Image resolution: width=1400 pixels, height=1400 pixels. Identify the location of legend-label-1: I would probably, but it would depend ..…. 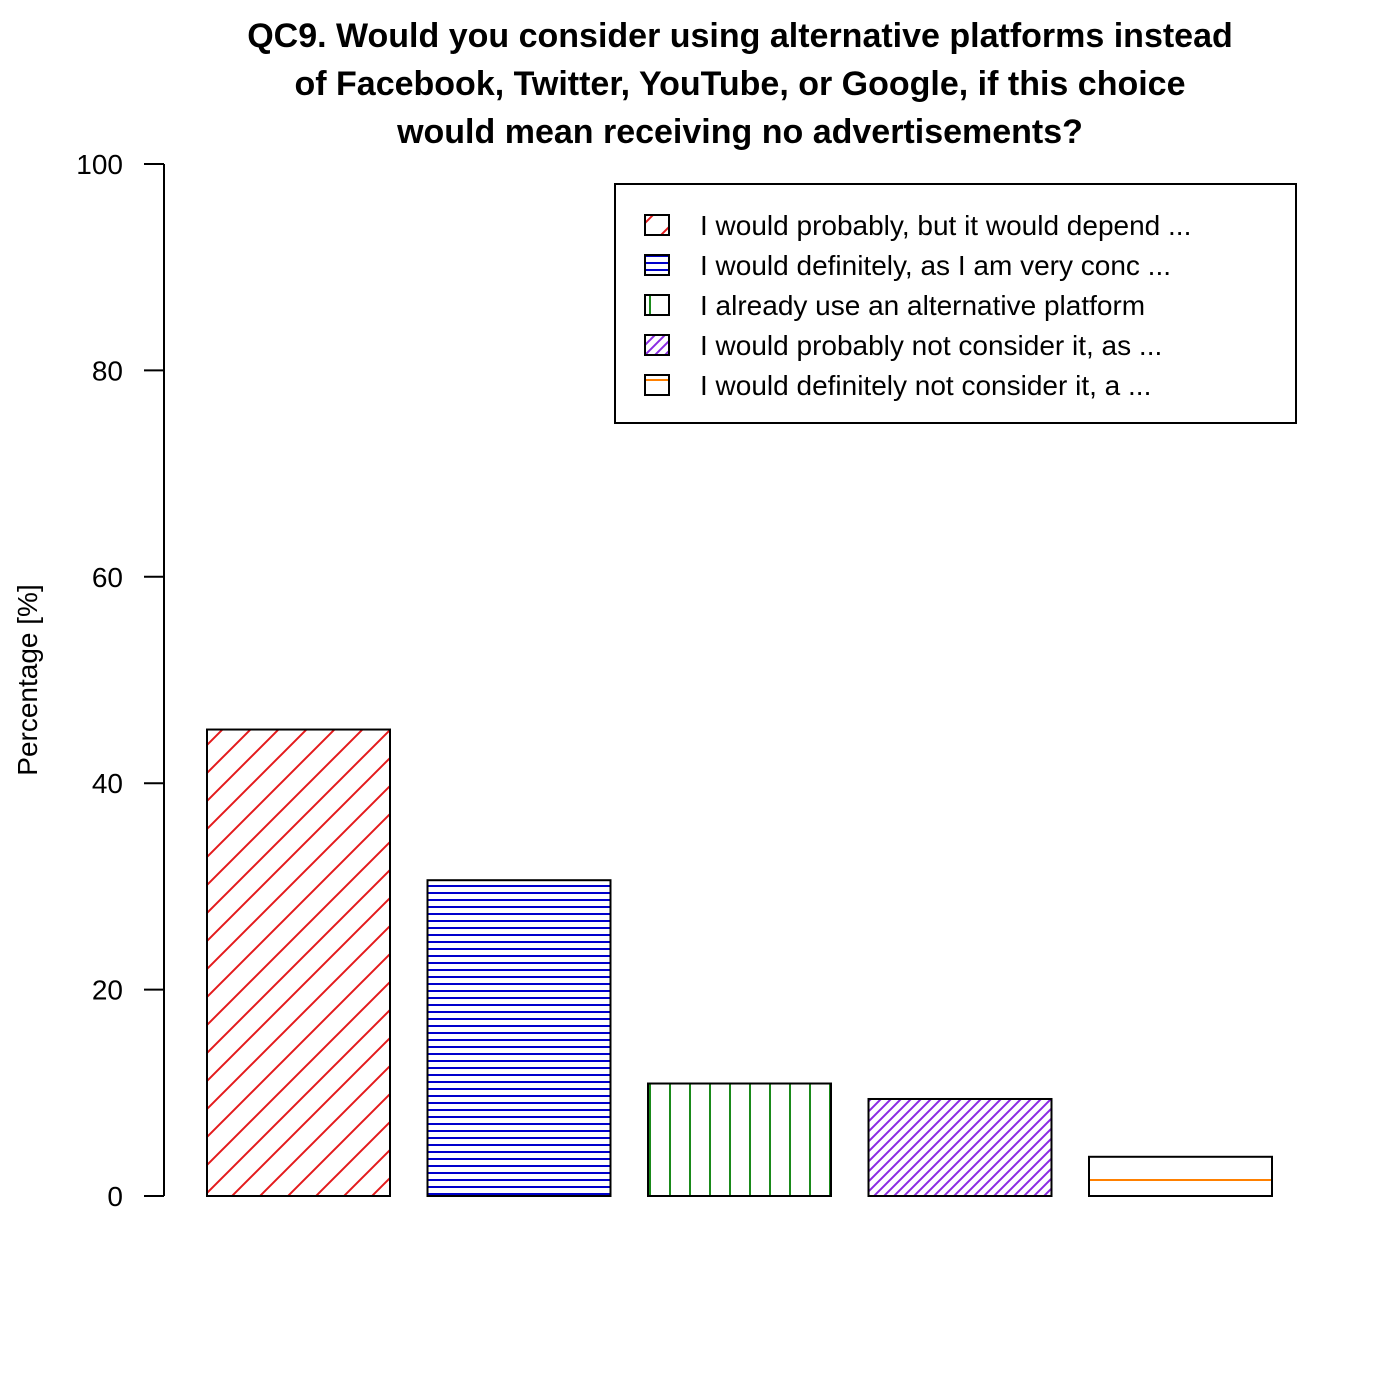
(945, 225).